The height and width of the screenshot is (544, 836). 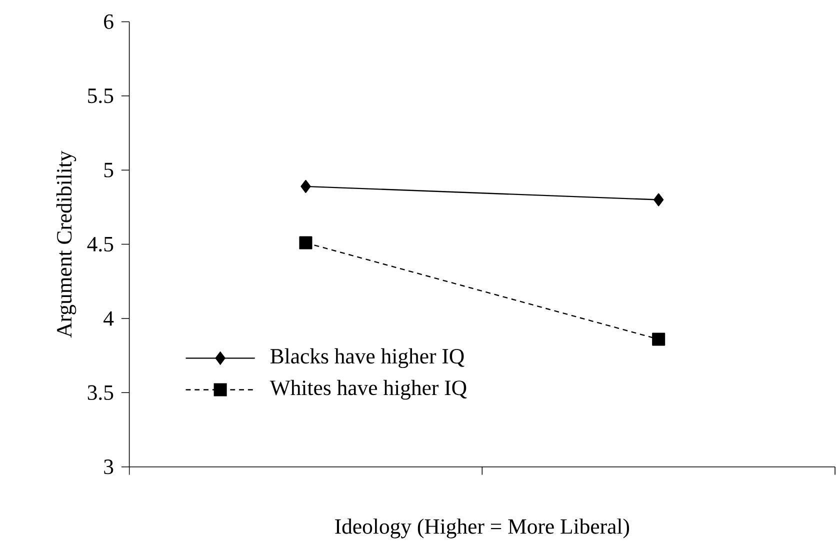 What do you see at coordinates (482, 528) in the screenshot?
I see `x-axis-title: Ideology (Higher = More Liberal)` at bounding box center [482, 528].